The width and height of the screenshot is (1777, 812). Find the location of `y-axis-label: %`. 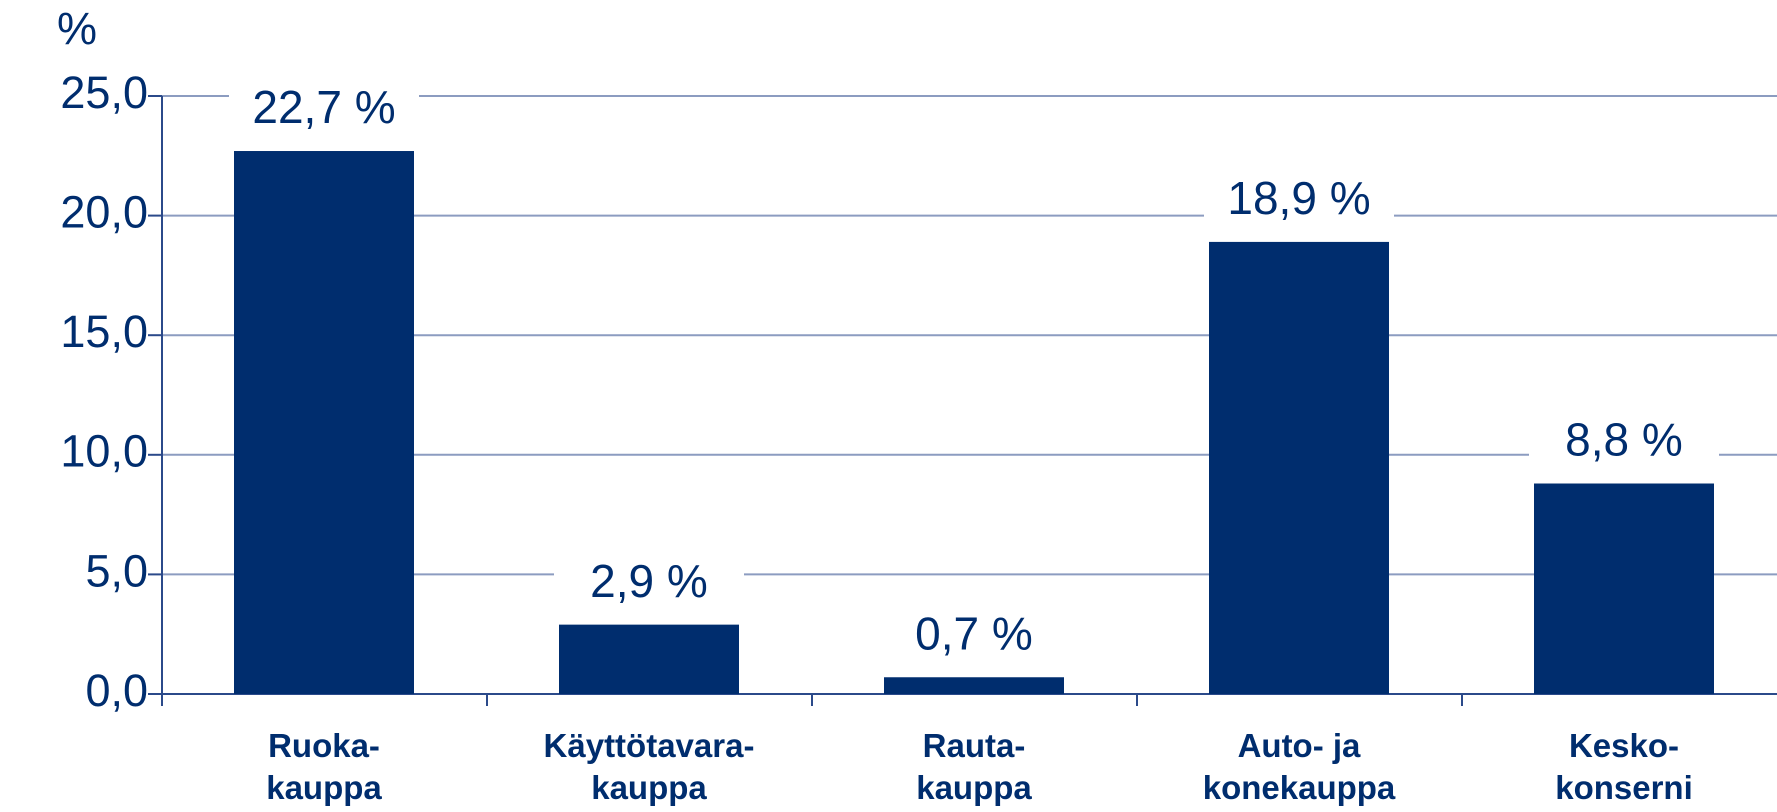

y-axis-label: % is located at coordinates (77, 28).